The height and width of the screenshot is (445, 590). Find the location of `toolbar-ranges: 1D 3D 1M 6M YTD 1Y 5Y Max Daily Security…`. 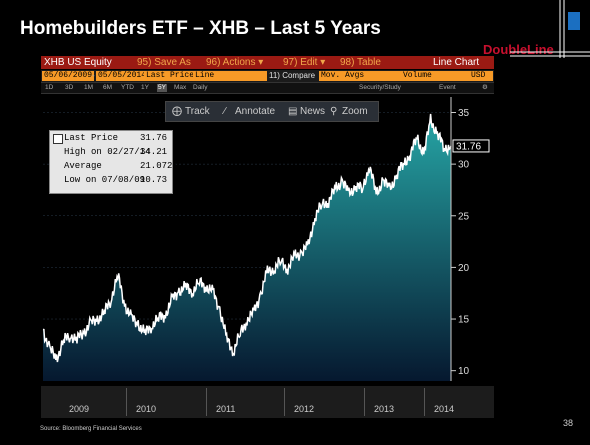

toolbar-ranges: 1D 3D 1M 6M YTD 1Y 5Y Max Daily Security… is located at coordinates (267, 88).